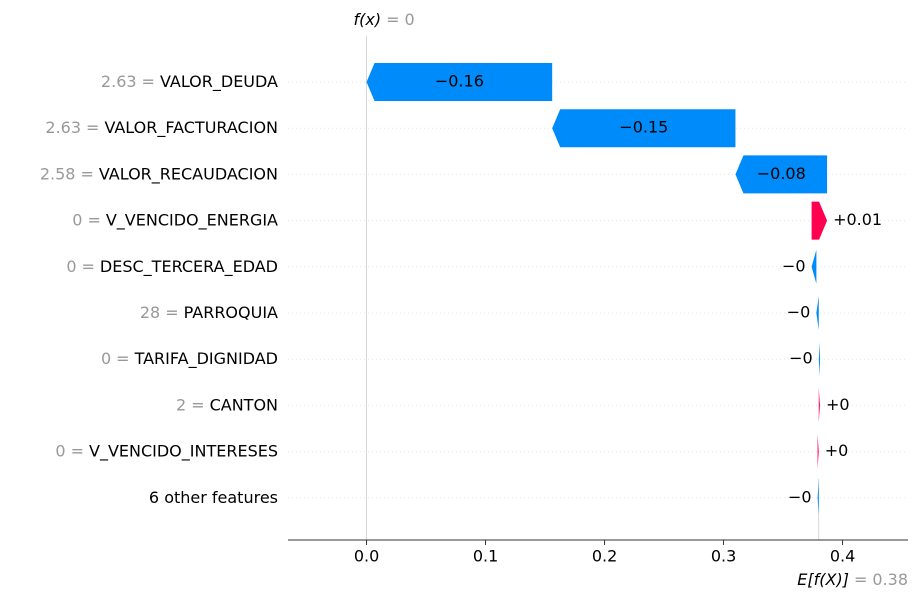 The height and width of the screenshot is (600, 919). What do you see at coordinates (842, 556) in the screenshot?
I see `x-tick-label: 0.4` at bounding box center [842, 556].